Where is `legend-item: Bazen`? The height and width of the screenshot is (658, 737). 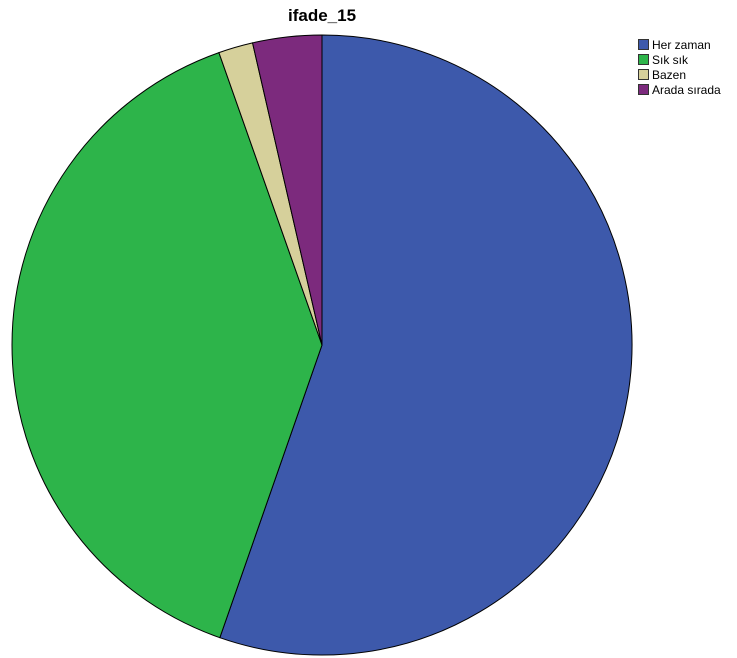
legend-item: Bazen is located at coordinates (679, 74).